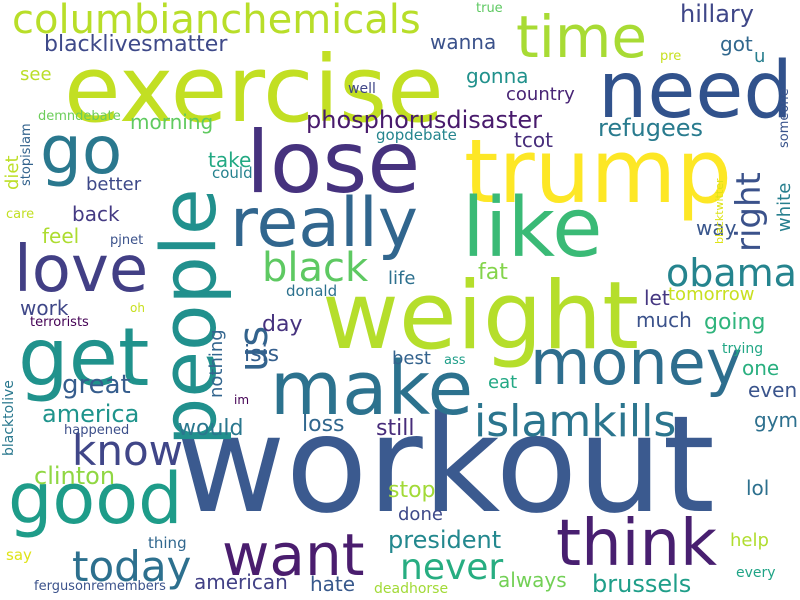 The height and width of the screenshot is (600, 800). I want to click on word-best: best, so click(411, 358).